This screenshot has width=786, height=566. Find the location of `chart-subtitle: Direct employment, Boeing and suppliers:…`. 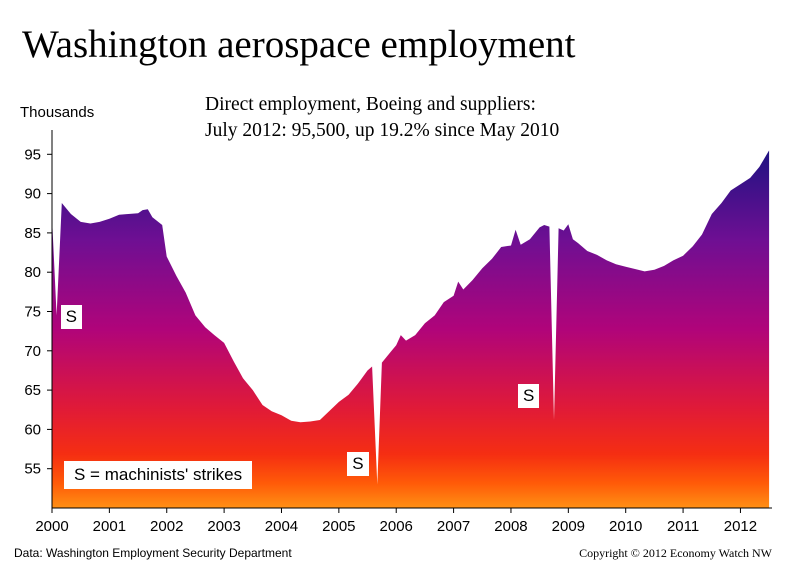

chart-subtitle: Direct employment, Boeing and suppliers:… is located at coordinates (382, 118).